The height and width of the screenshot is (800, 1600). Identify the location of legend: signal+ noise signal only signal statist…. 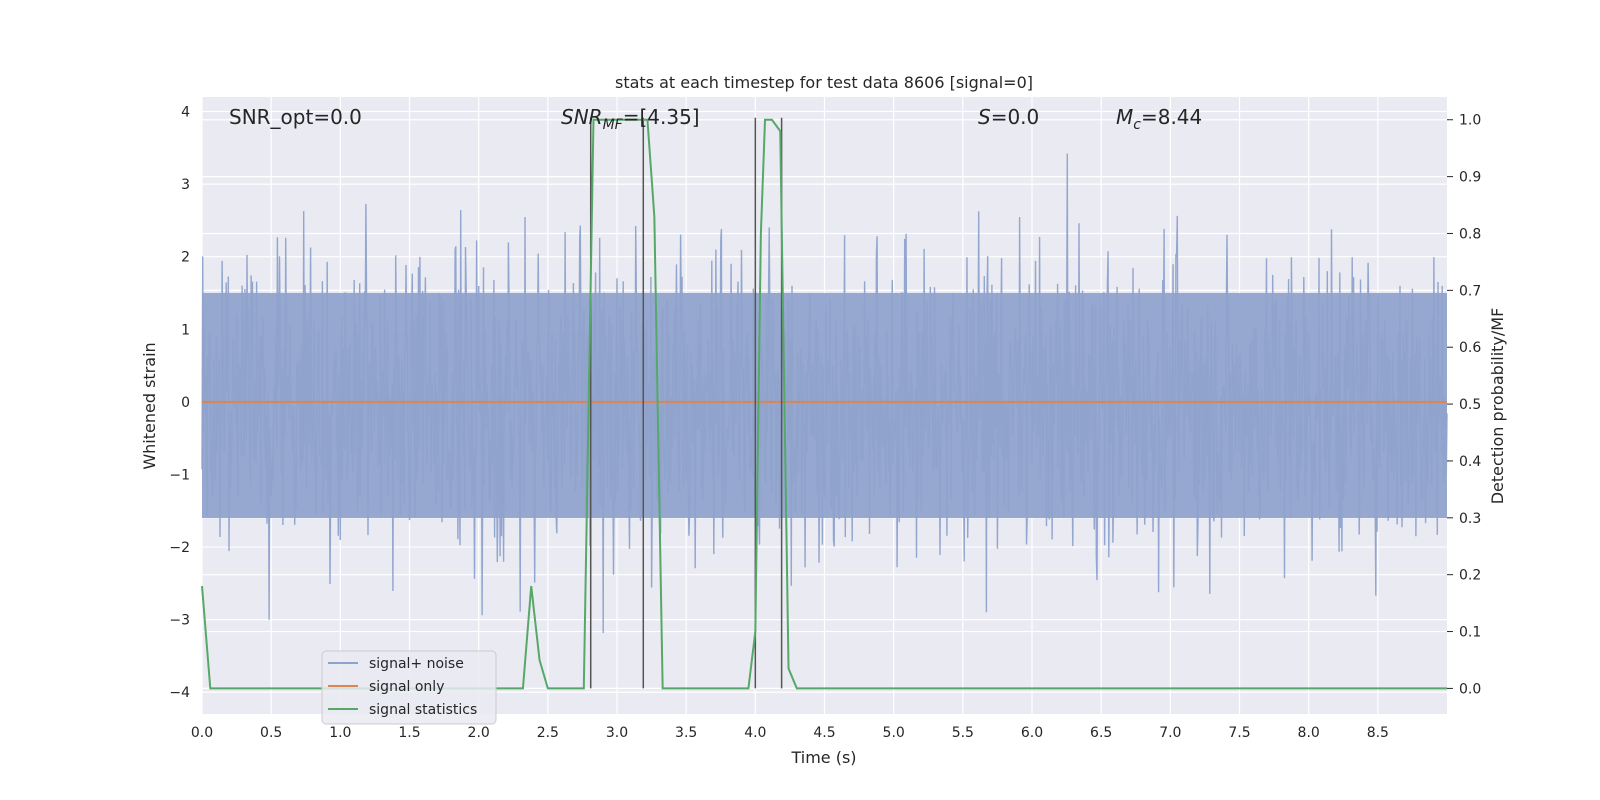
(409, 687).